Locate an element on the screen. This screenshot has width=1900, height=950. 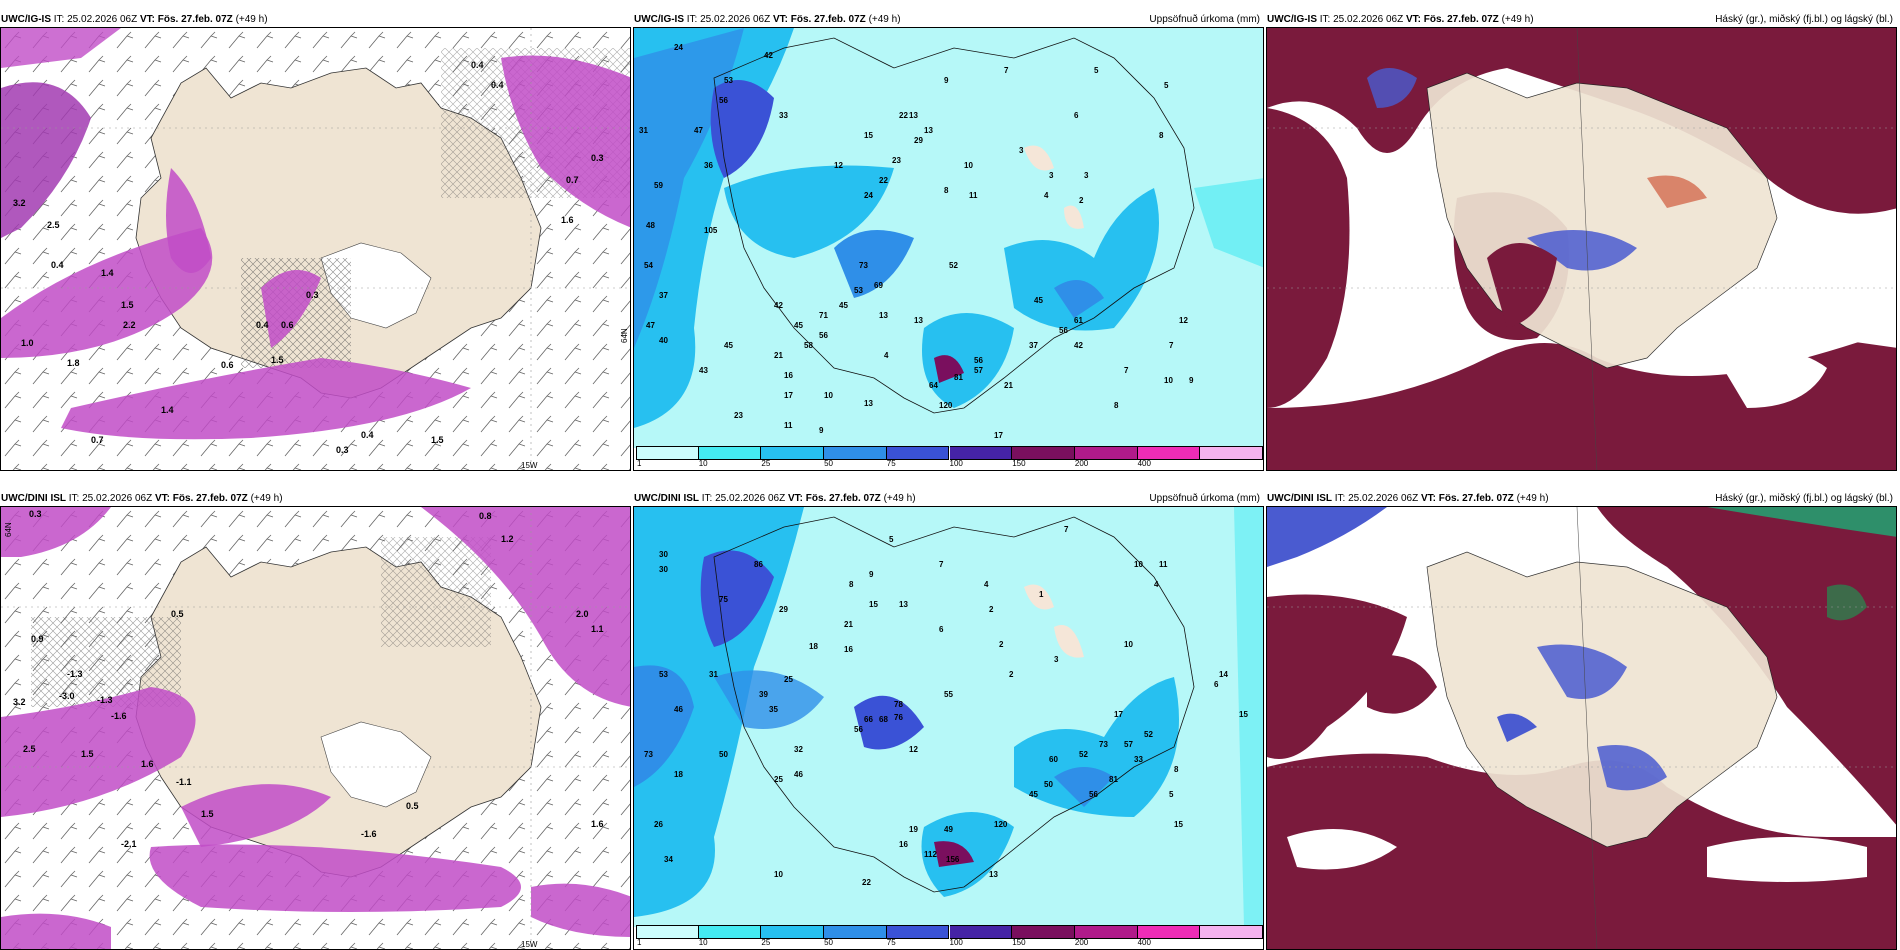
value-label: 73 is located at coordinates (1103, 744).